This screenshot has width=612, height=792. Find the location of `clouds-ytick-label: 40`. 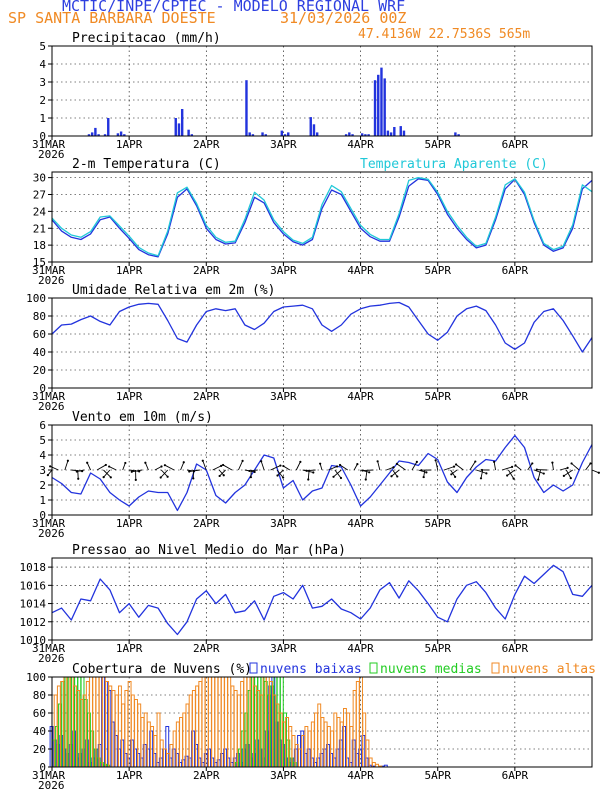

clouds-ytick-label: 40 is located at coordinates (39, 731).